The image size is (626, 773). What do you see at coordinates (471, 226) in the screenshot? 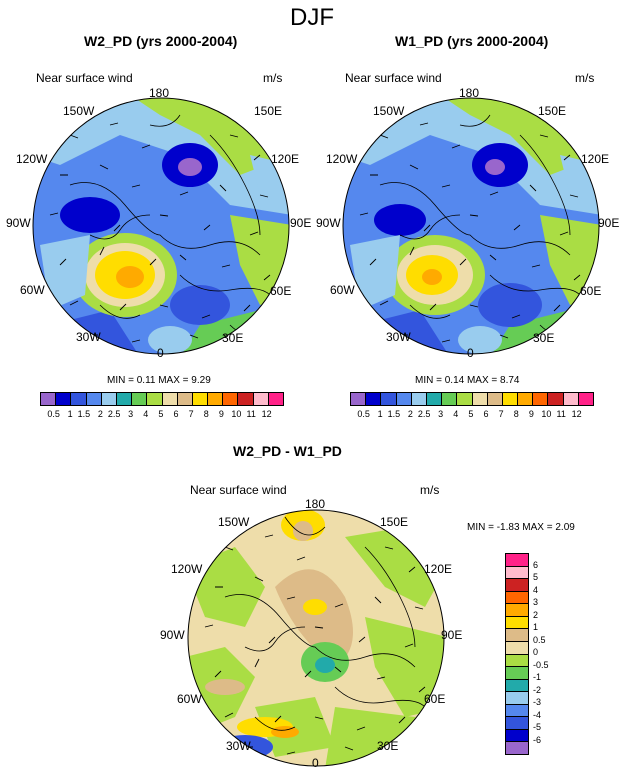
I see `panel-w1-map` at bounding box center [471, 226].